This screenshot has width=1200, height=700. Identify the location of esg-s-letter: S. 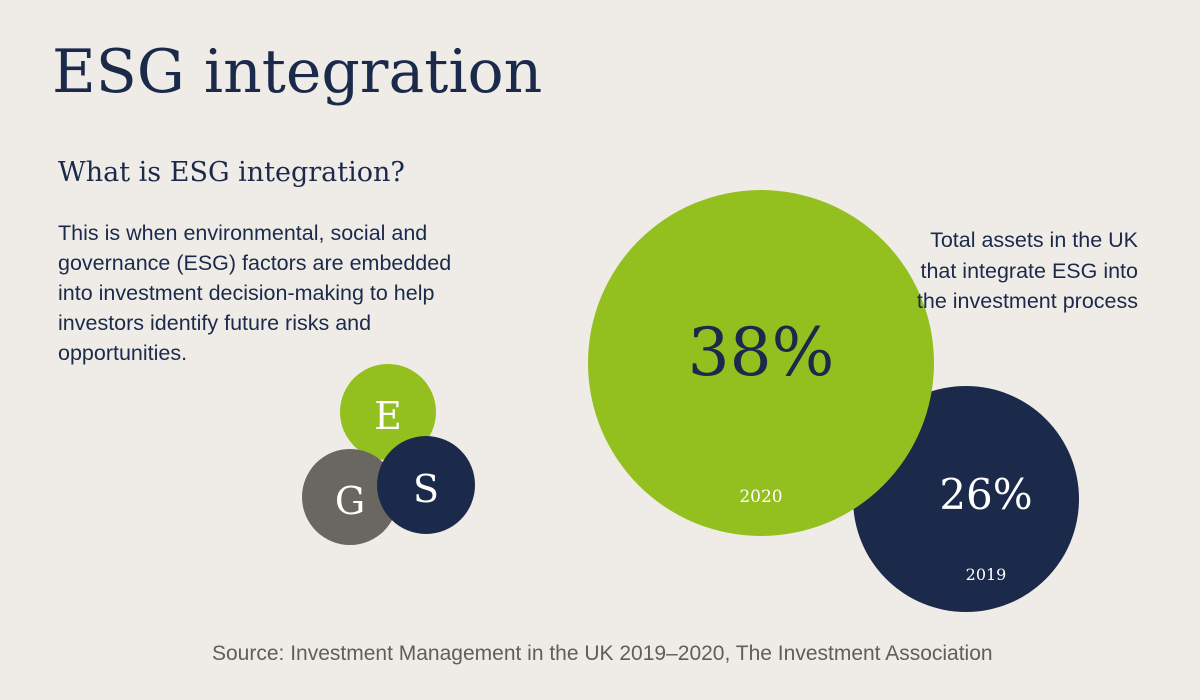
(426, 489).